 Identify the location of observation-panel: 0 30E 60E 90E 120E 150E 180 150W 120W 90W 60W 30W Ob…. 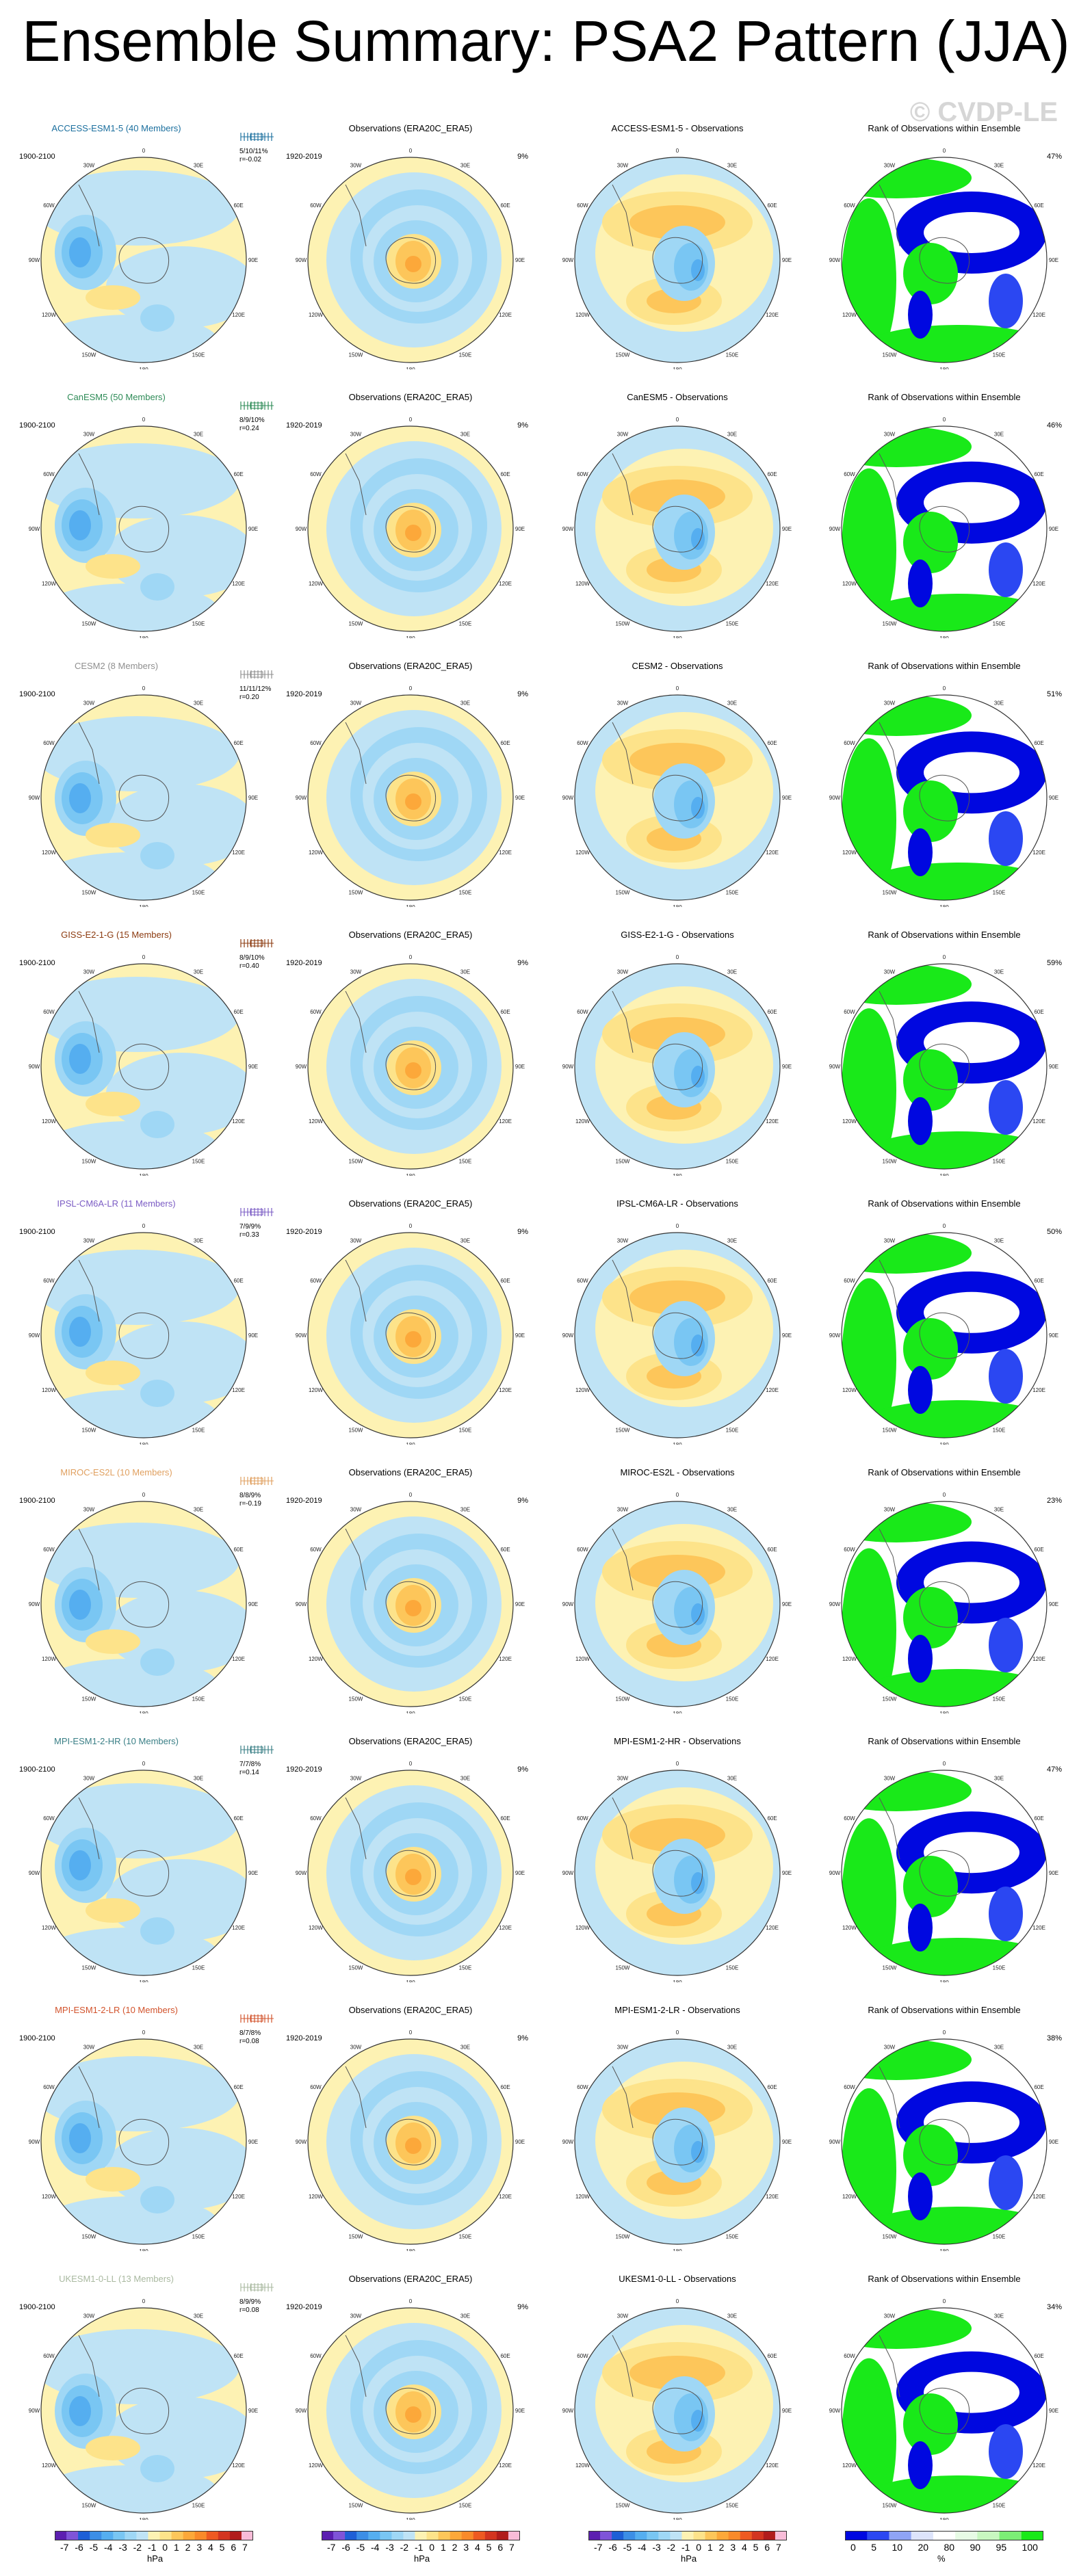
(411, 2407).